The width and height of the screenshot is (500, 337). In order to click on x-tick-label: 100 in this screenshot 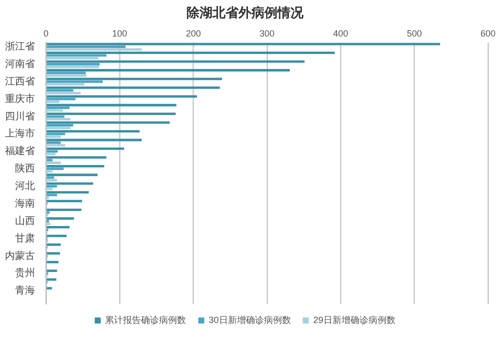, I will do `click(120, 33)`.